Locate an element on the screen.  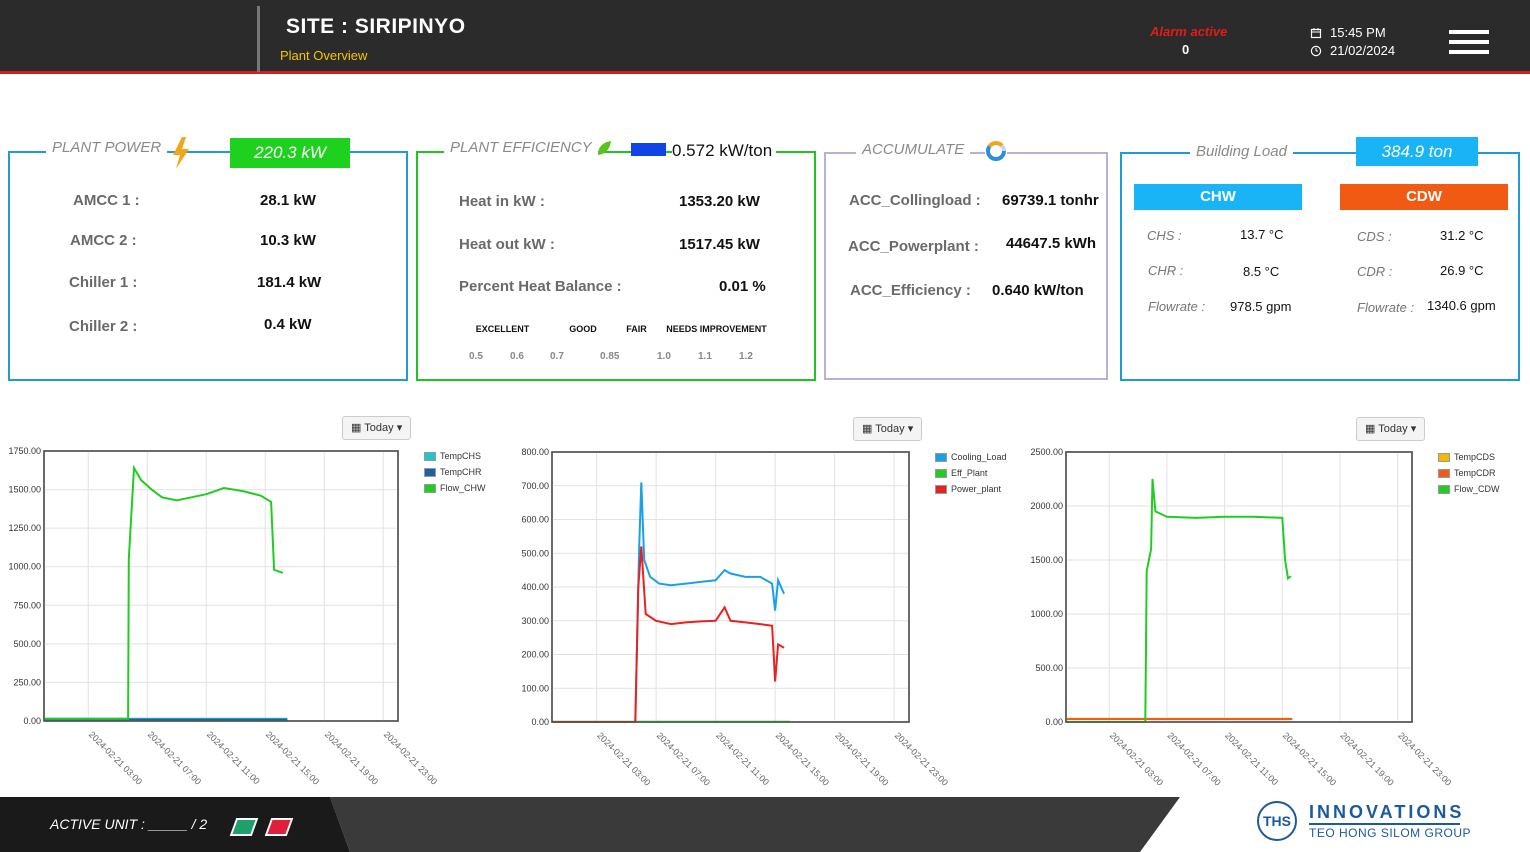
series-line-power-plant is located at coordinates (668, 634).